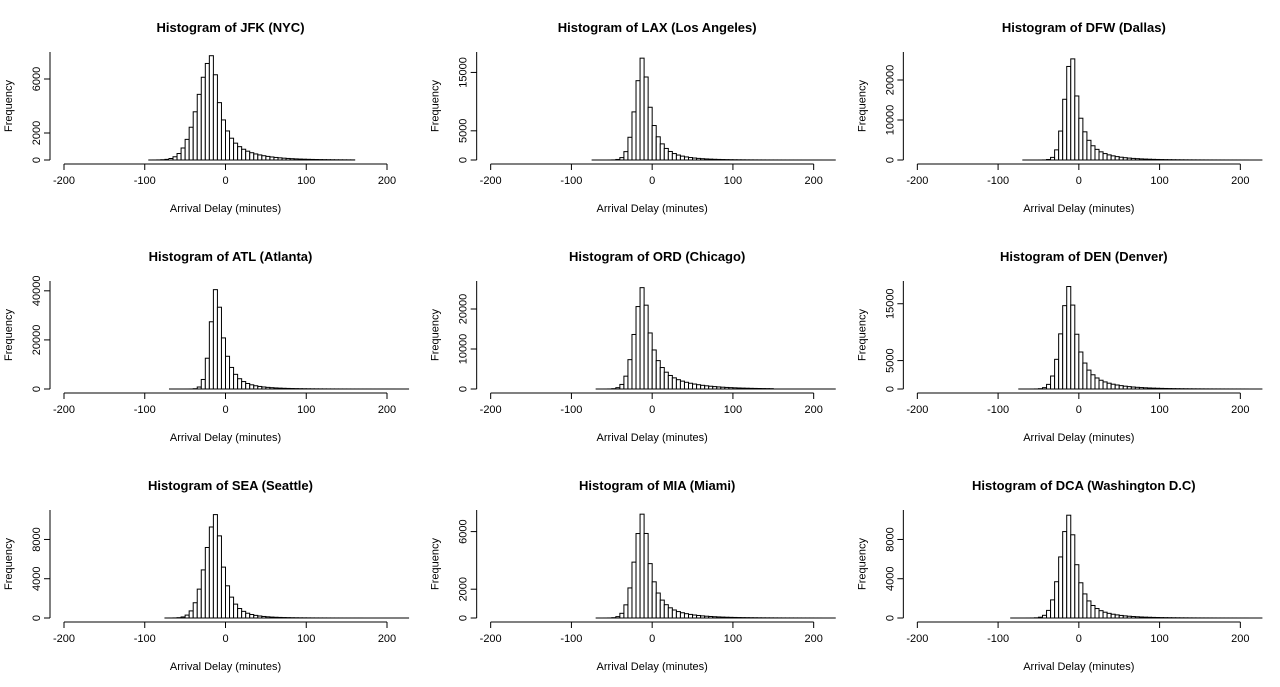 Image resolution: width=1280 pixels, height=687 pixels. Describe the element at coordinates (890, 80) in the screenshot. I see `y-tick-label: 20000` at that location.